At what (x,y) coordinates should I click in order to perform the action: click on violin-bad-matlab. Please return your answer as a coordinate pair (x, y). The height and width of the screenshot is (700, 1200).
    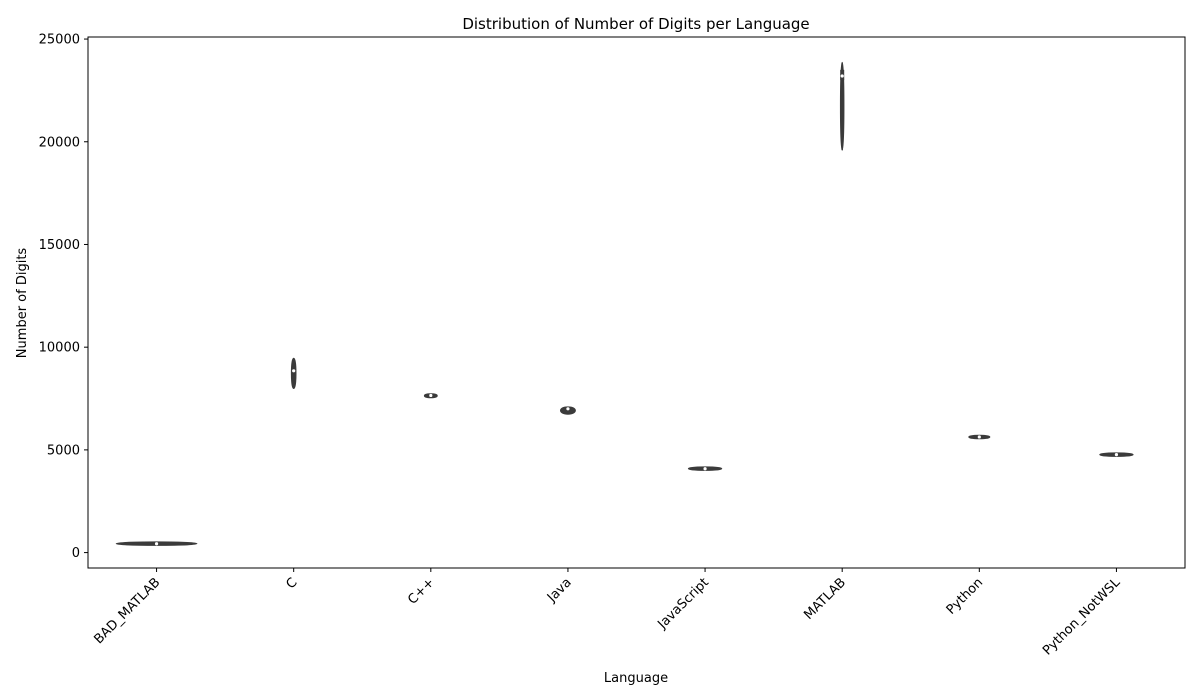
    Looking at the image, I should click on (157, 543).